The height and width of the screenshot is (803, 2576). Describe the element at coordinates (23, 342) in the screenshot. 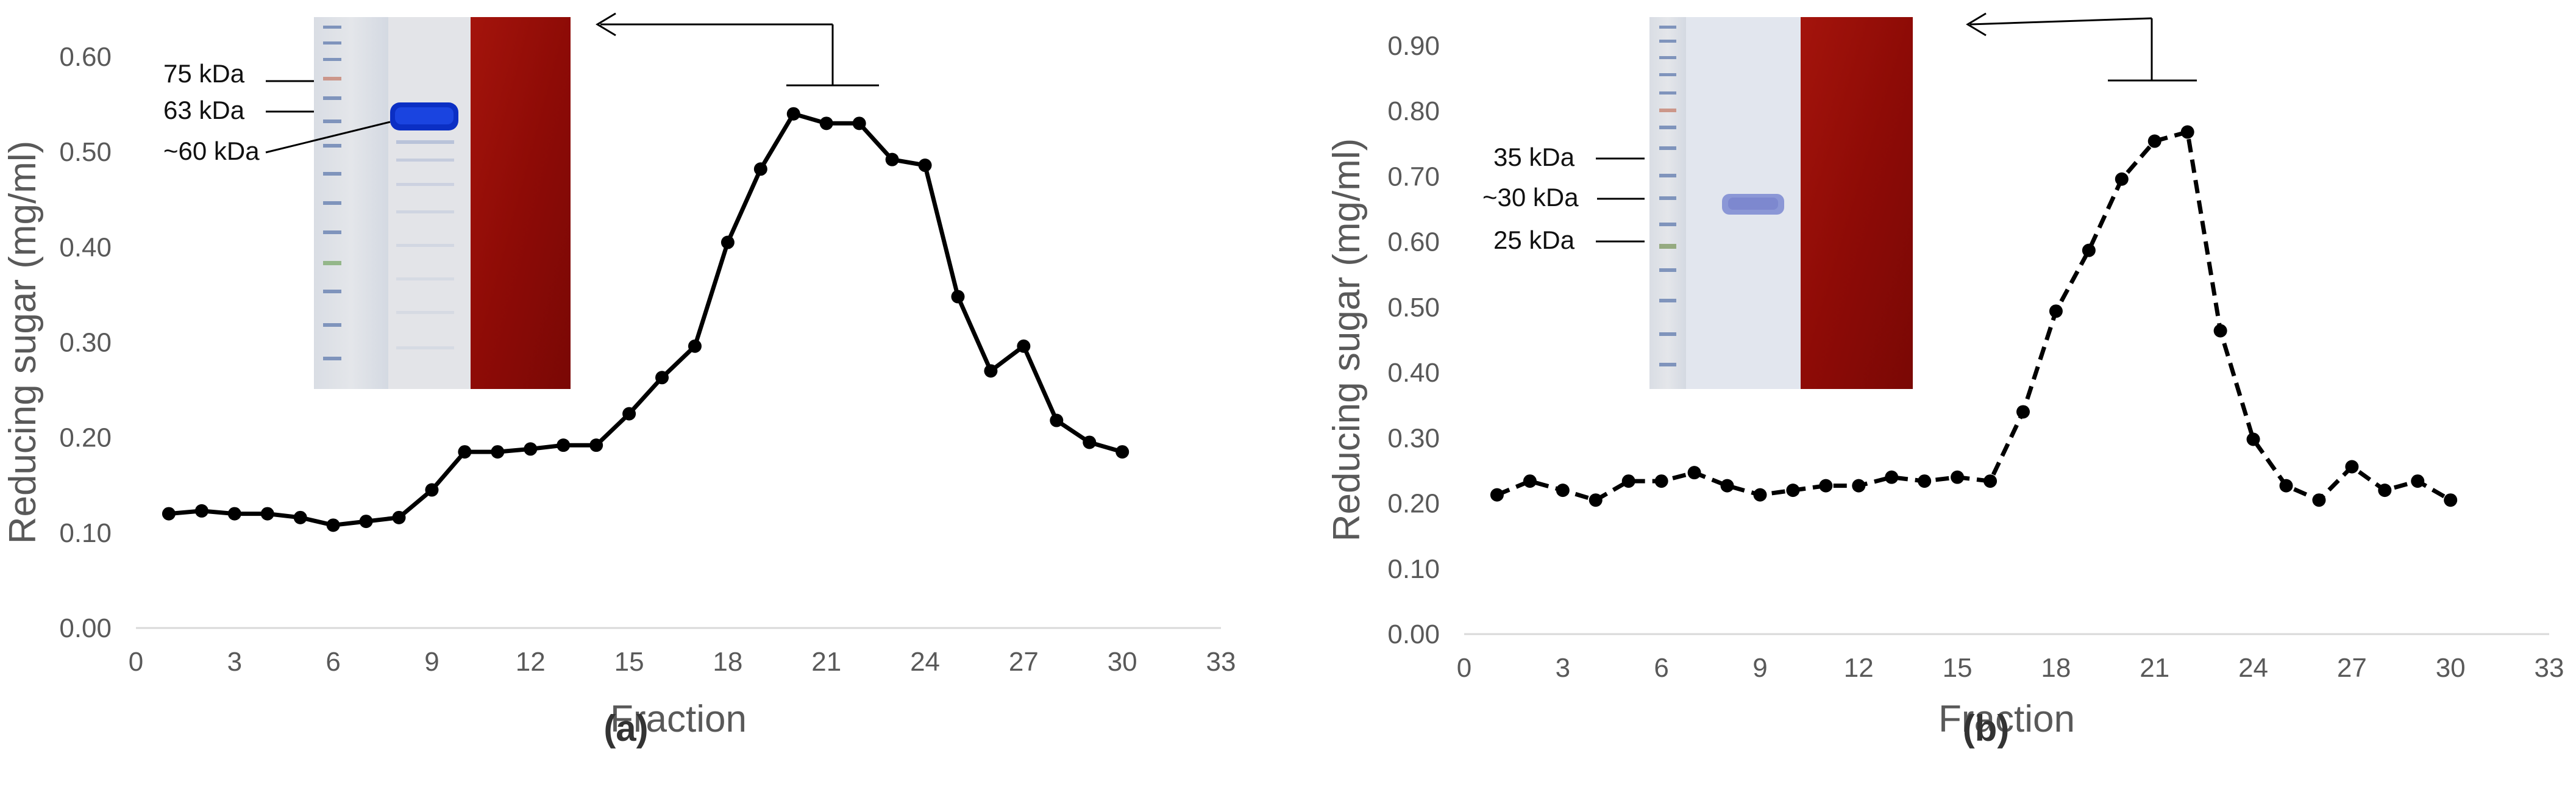

I see `y-axis-title-a: Reducing sugar (mg/ml)` at that location.